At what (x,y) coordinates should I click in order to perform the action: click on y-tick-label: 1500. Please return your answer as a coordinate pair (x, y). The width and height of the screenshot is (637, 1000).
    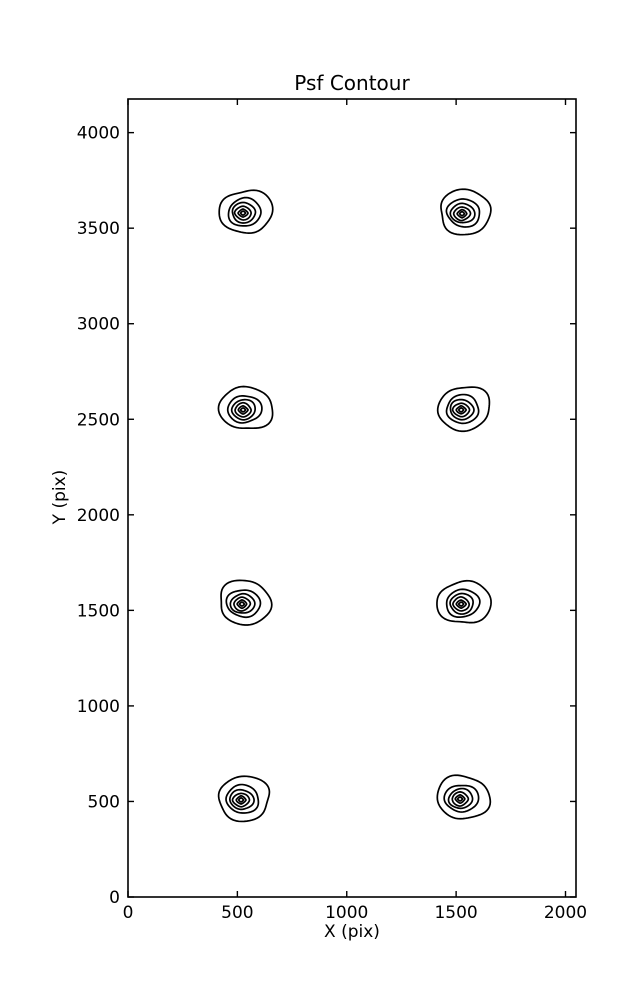
    Looking at the image, I should click on (98, 611).